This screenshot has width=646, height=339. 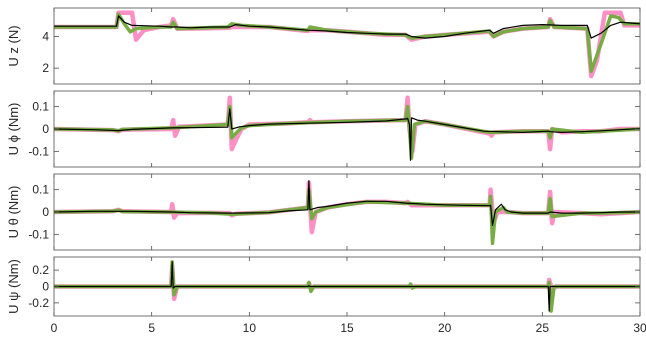 I want to click on x-tick-label: 10, so click(x=250, y=328).